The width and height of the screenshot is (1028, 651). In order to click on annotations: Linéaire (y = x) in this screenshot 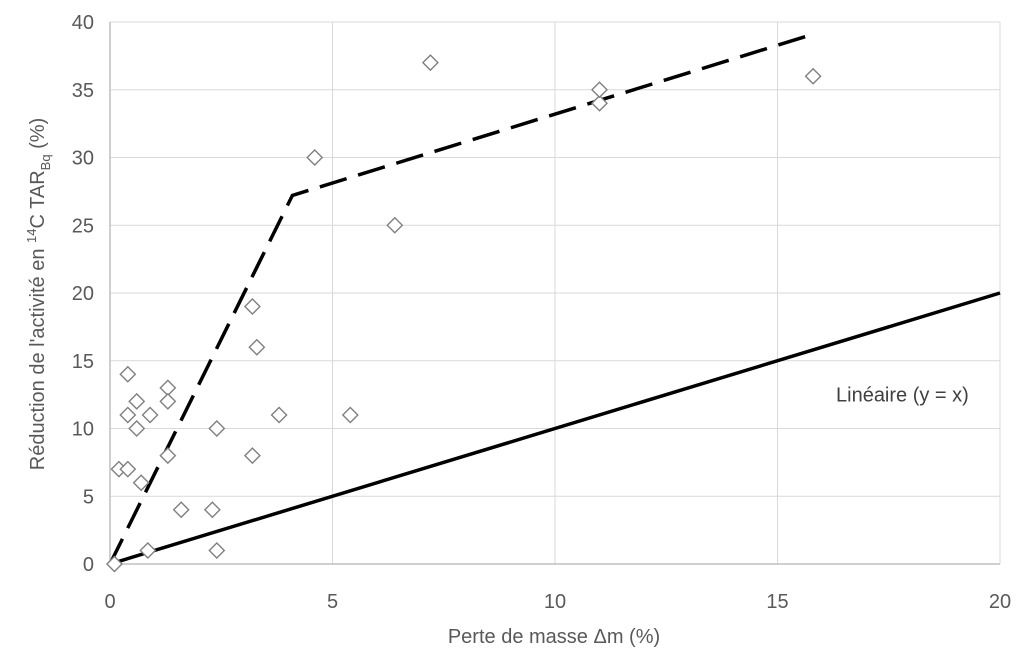, I will do `click(902, 396)`.